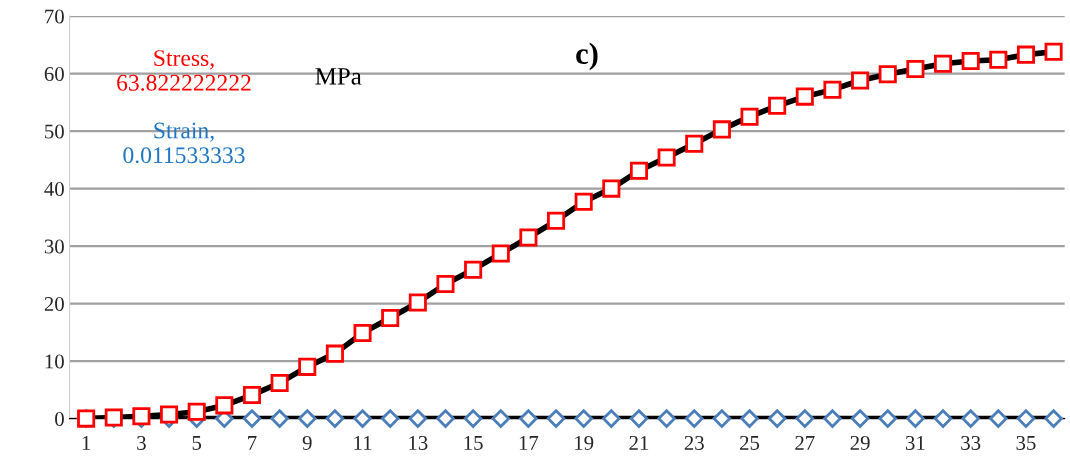 The width and height of the screenshot is (1070, 460). Describe the element at coordinates (1026, 442) in the screenshot. I see `x-tick-label: 35` at that location.